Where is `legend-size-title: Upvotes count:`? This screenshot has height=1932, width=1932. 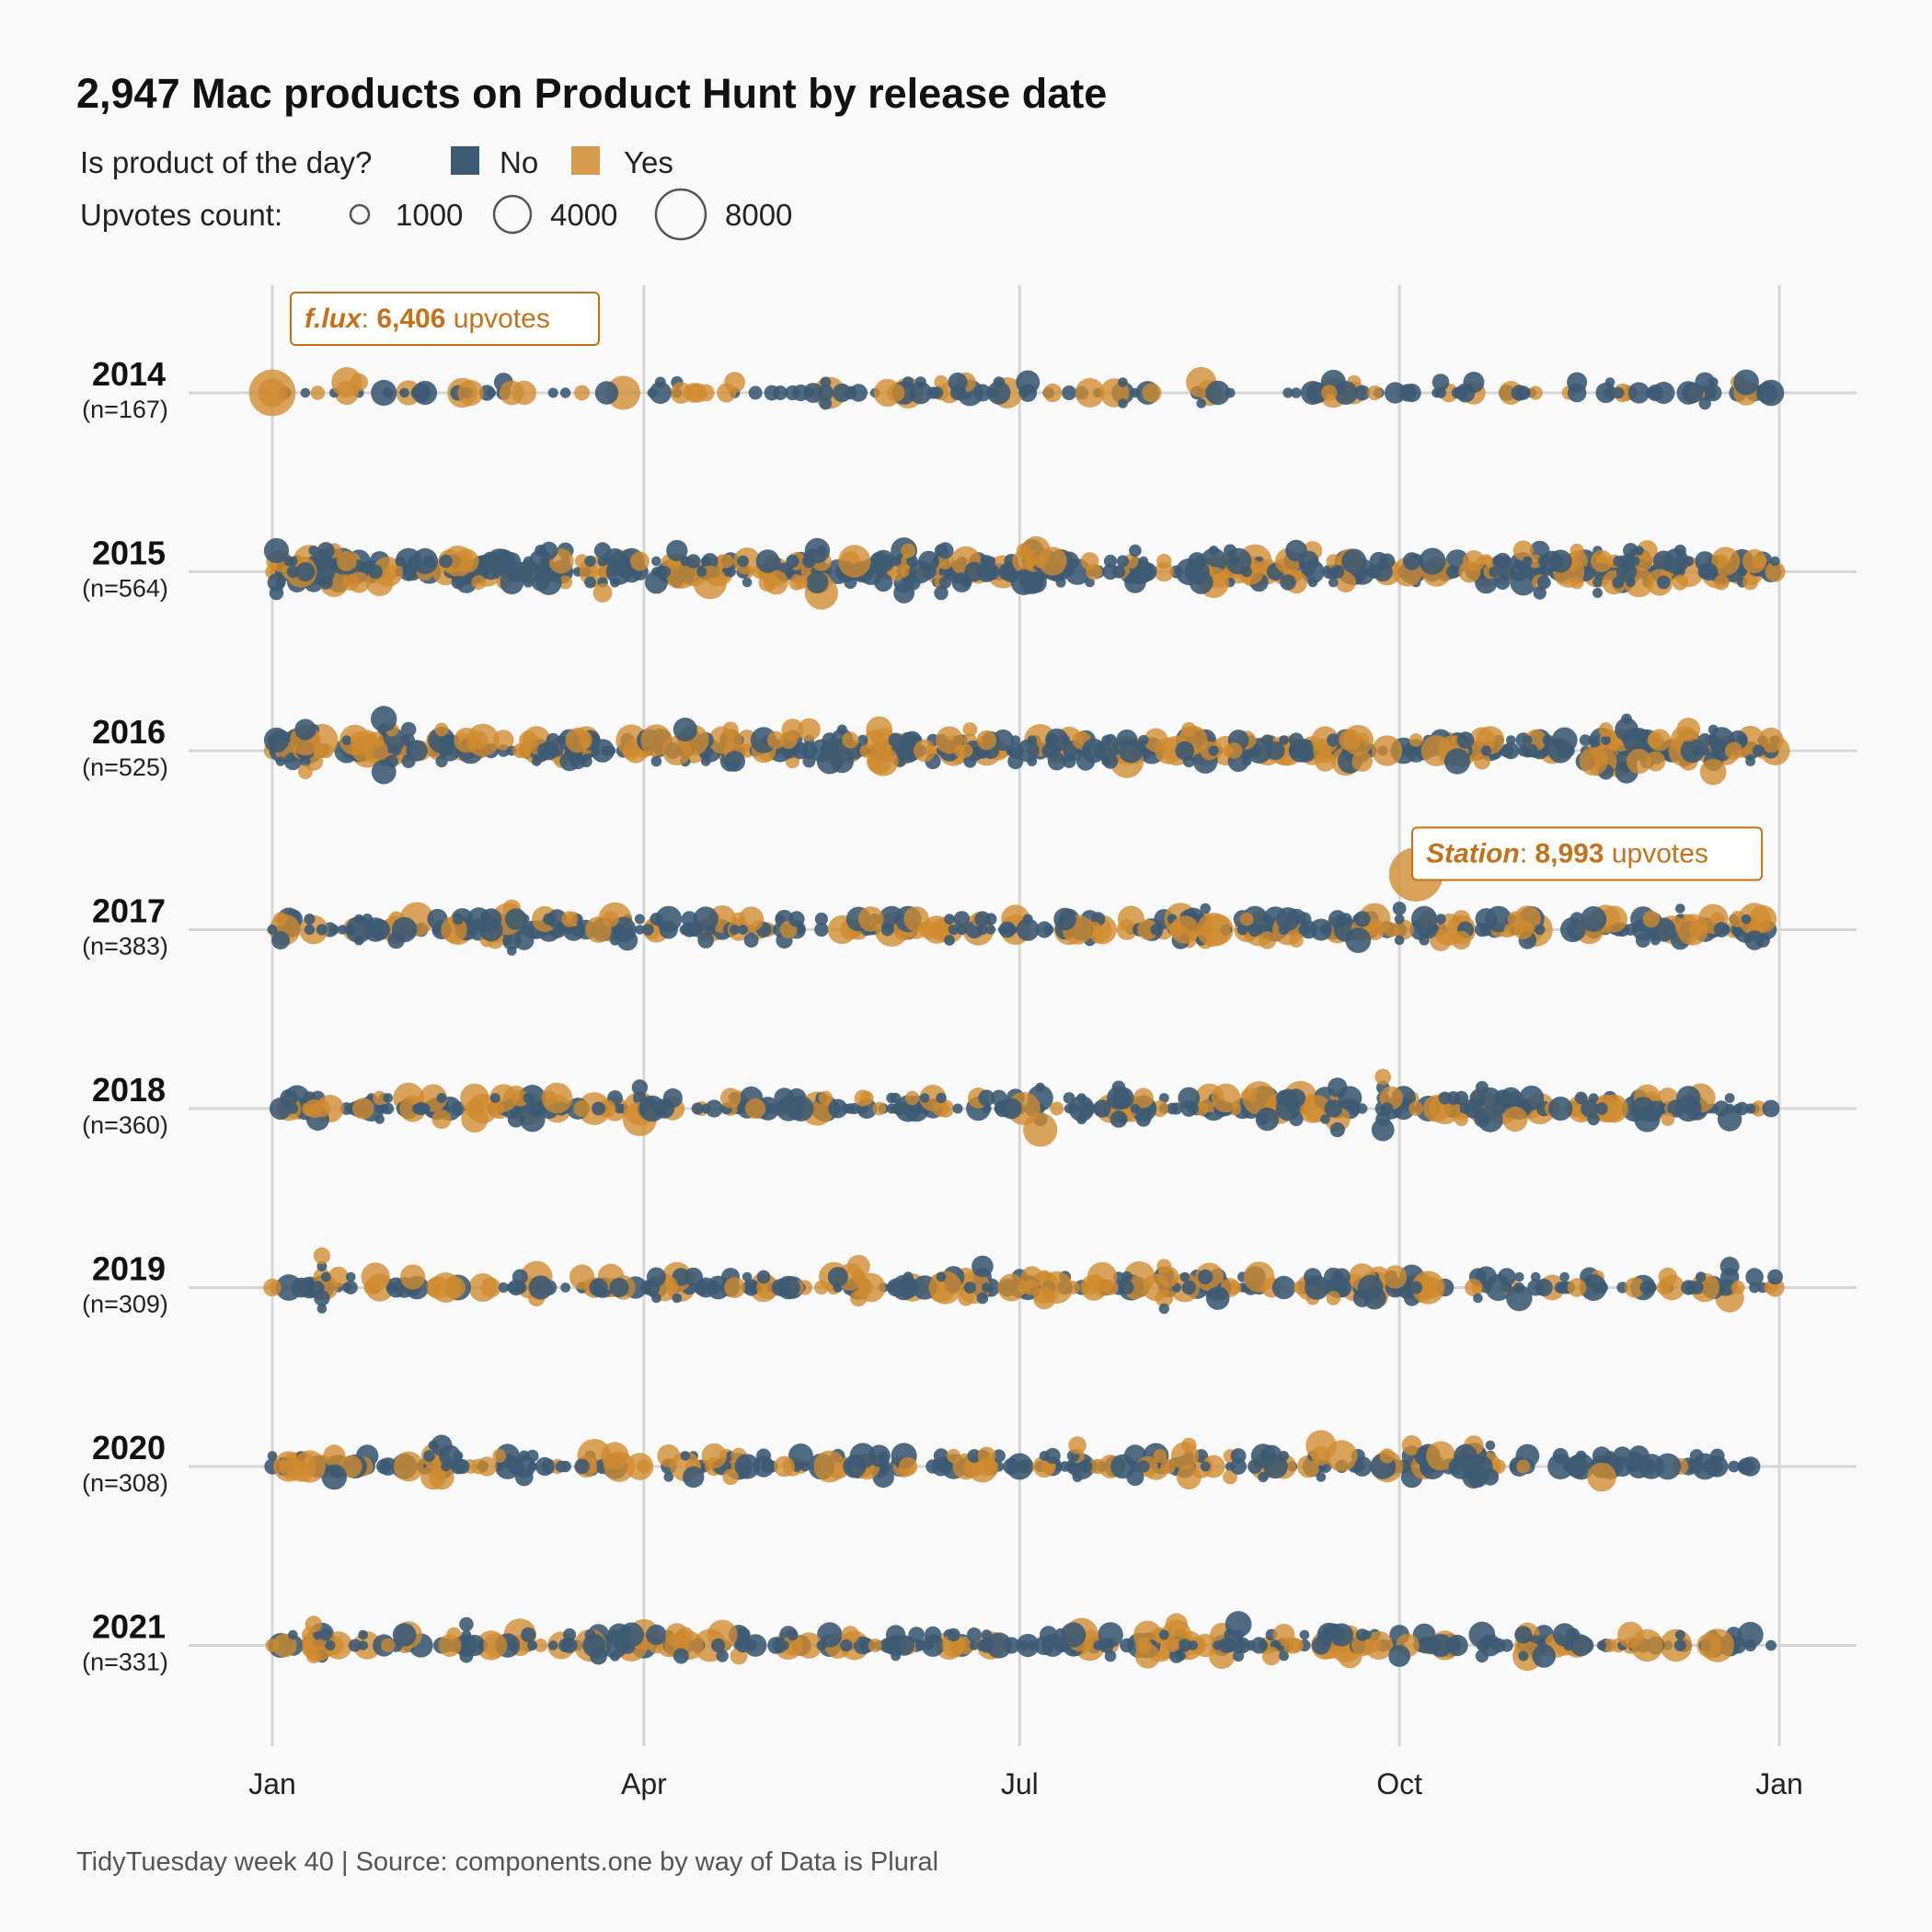
legend-size-title: Upvotes count: is located at coordinates (181, 215).